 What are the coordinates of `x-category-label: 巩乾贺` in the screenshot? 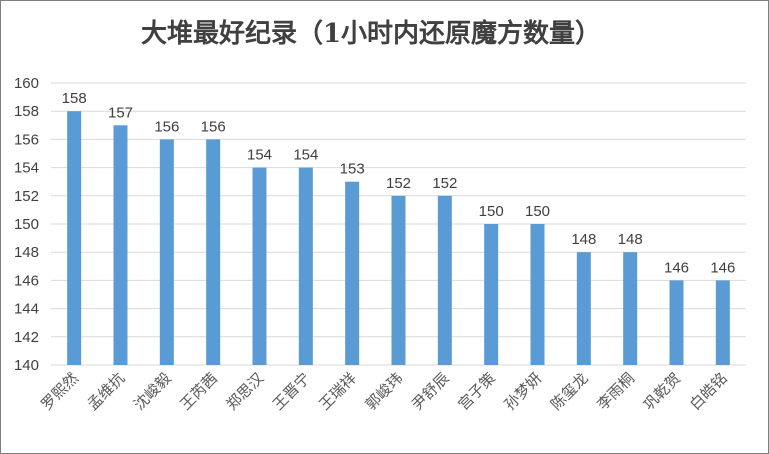 It's located at (662, 391).